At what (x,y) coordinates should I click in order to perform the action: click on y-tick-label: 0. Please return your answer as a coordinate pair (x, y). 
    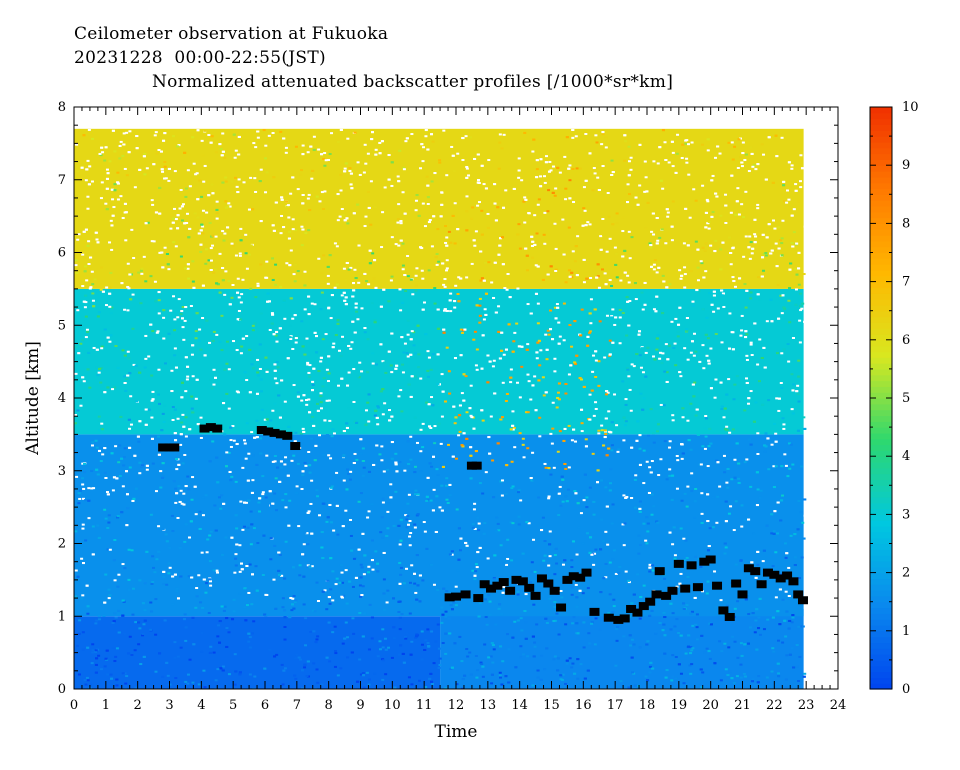
    Looking at the image, I should click on (62, 689).